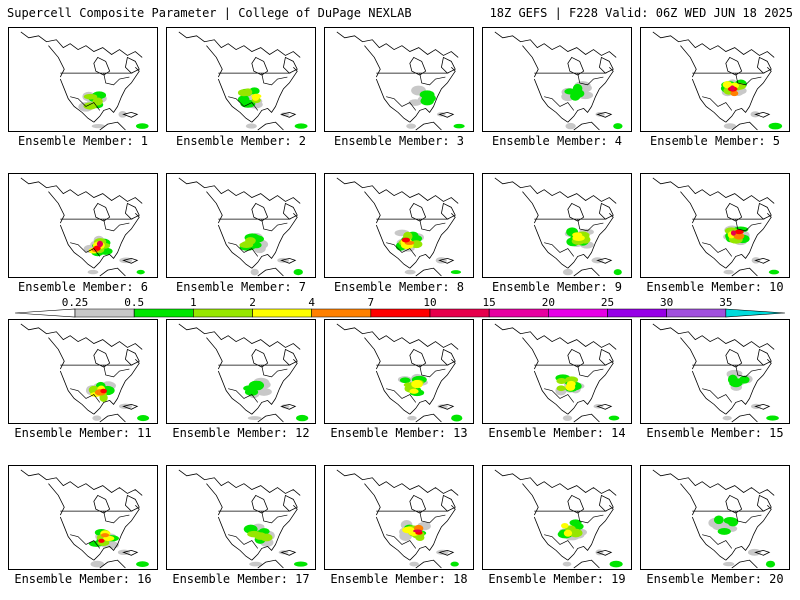 The width and height of the screenshot is (800, 600). I want to click on colorbar-tick-label: 1, so click(193, 302).